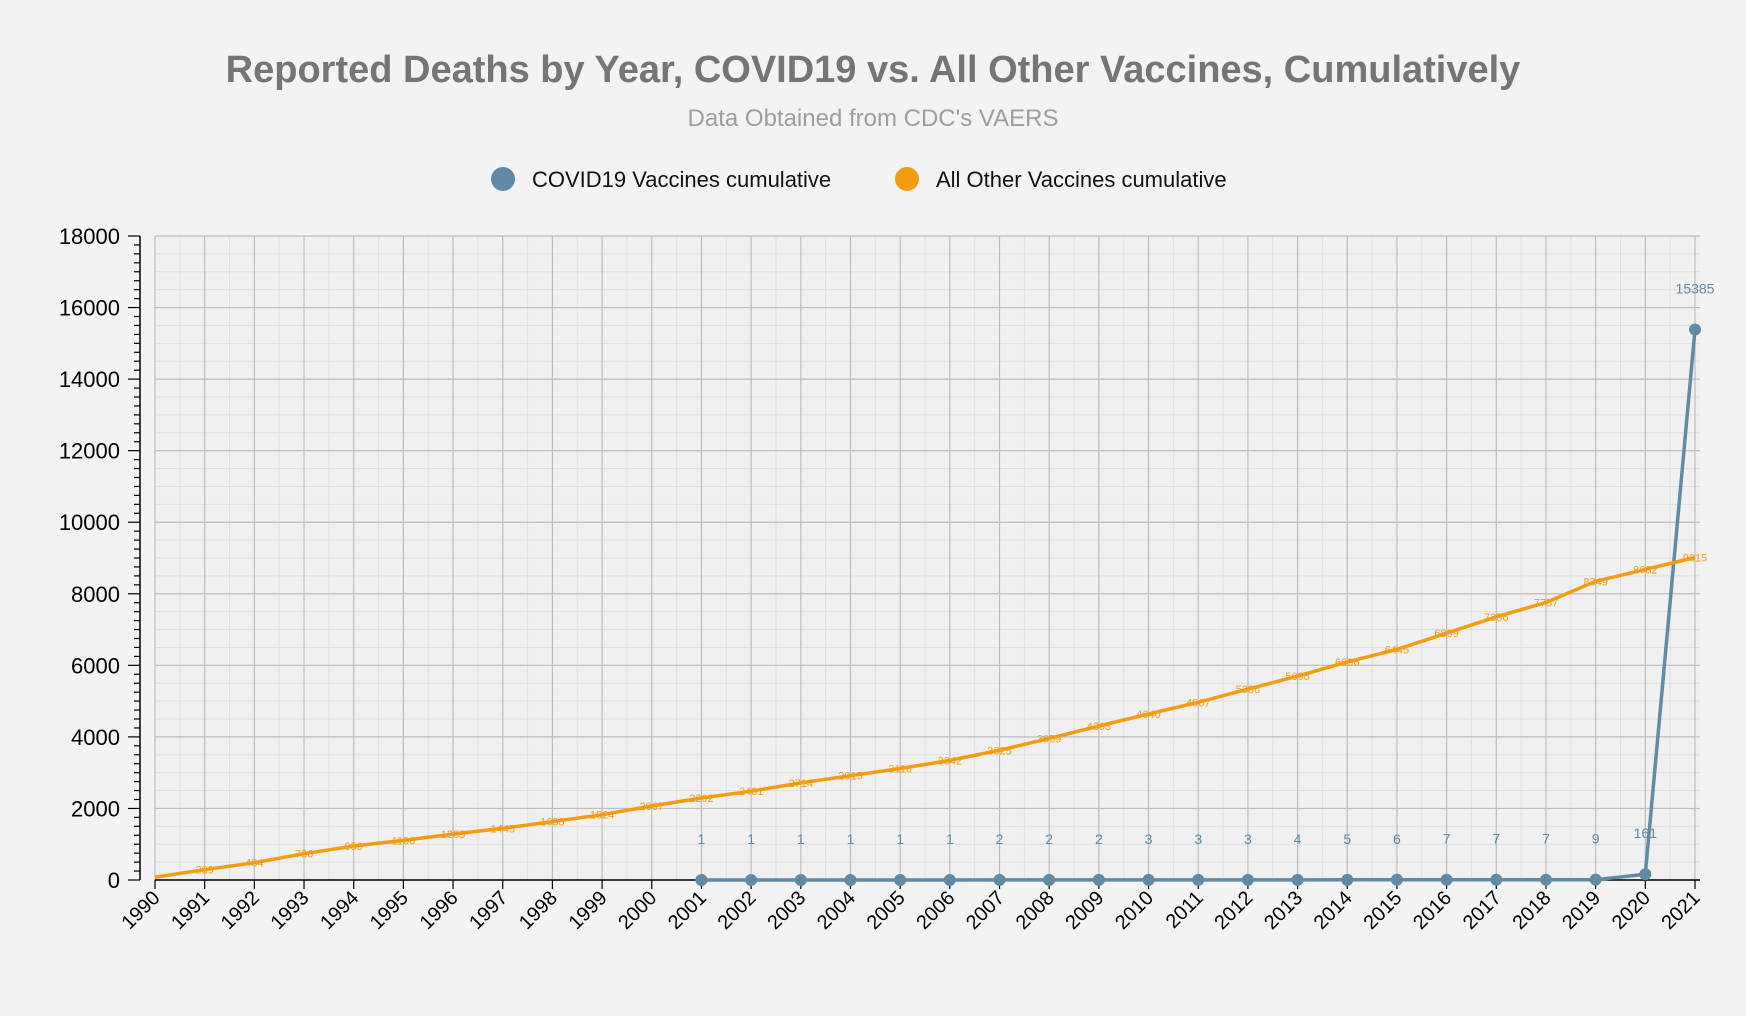 This screenshot has width=1746, height=1016. Describe the element at coordinates (95, 665) in the screenshot. I see `y-tick-label: 6000` at that location.